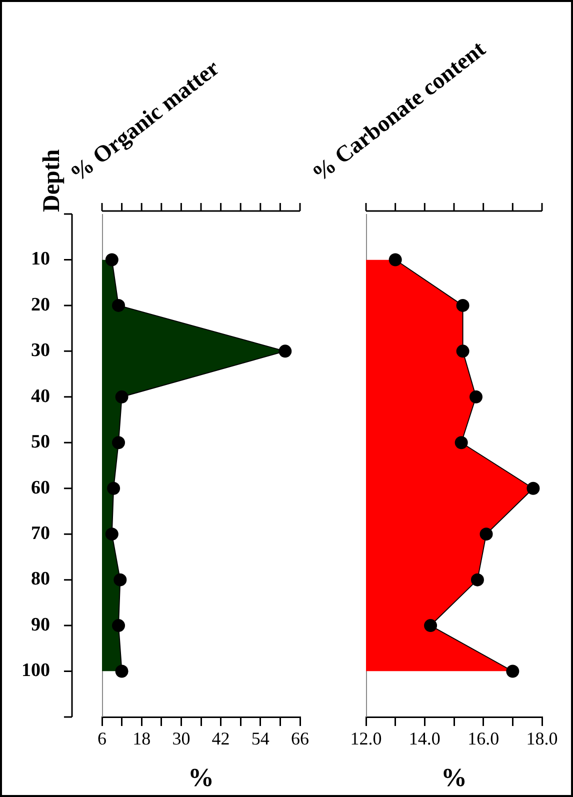  I want to click on y-axis-title: Depth, so click(52, 180).